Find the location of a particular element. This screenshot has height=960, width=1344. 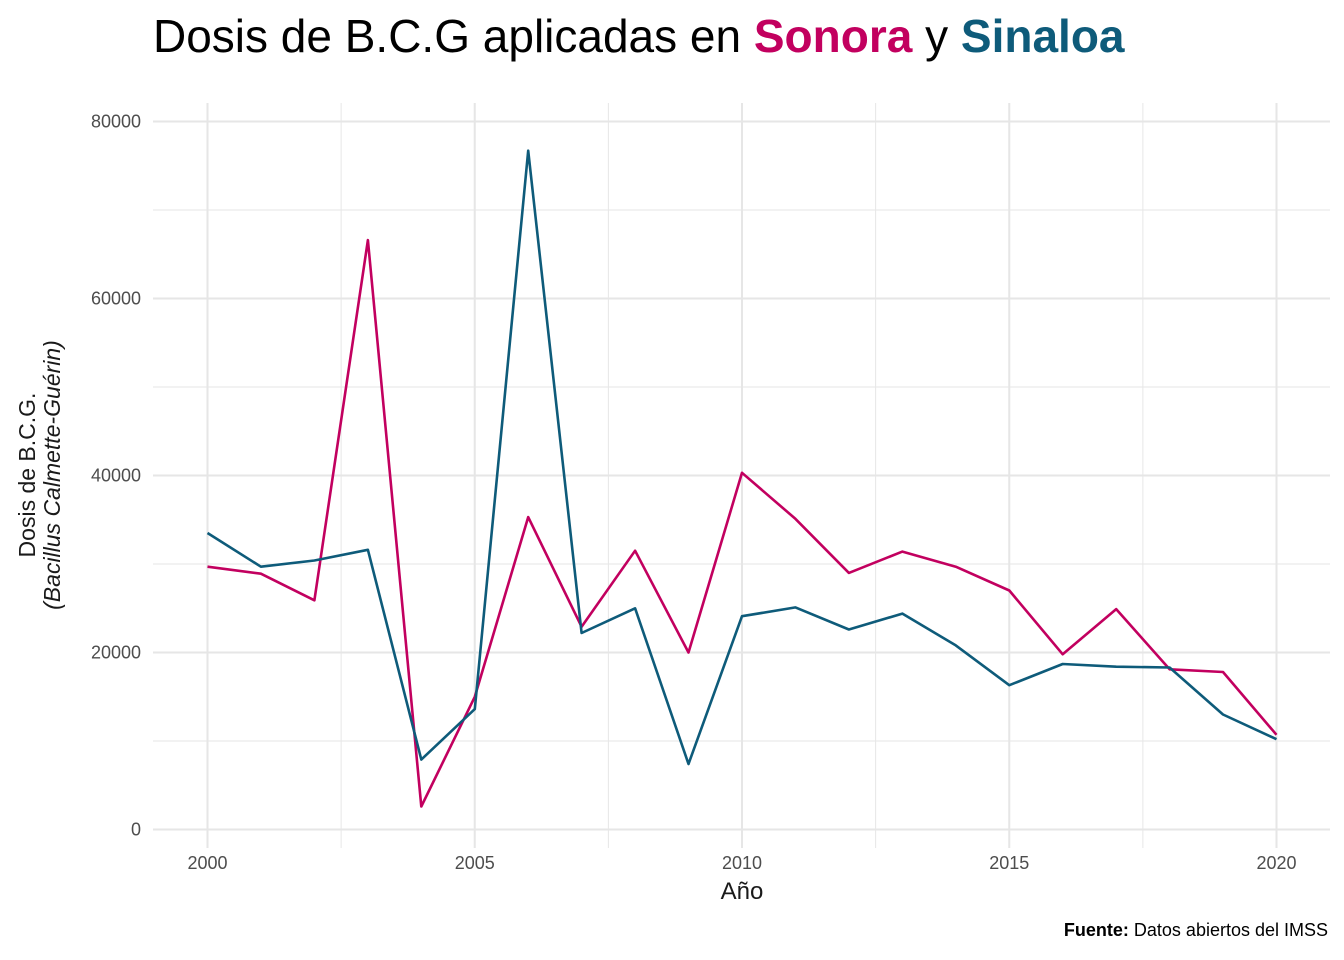

y-axis-title-line1: Dosis de B.C.G. is located at coordinates (27, 475).